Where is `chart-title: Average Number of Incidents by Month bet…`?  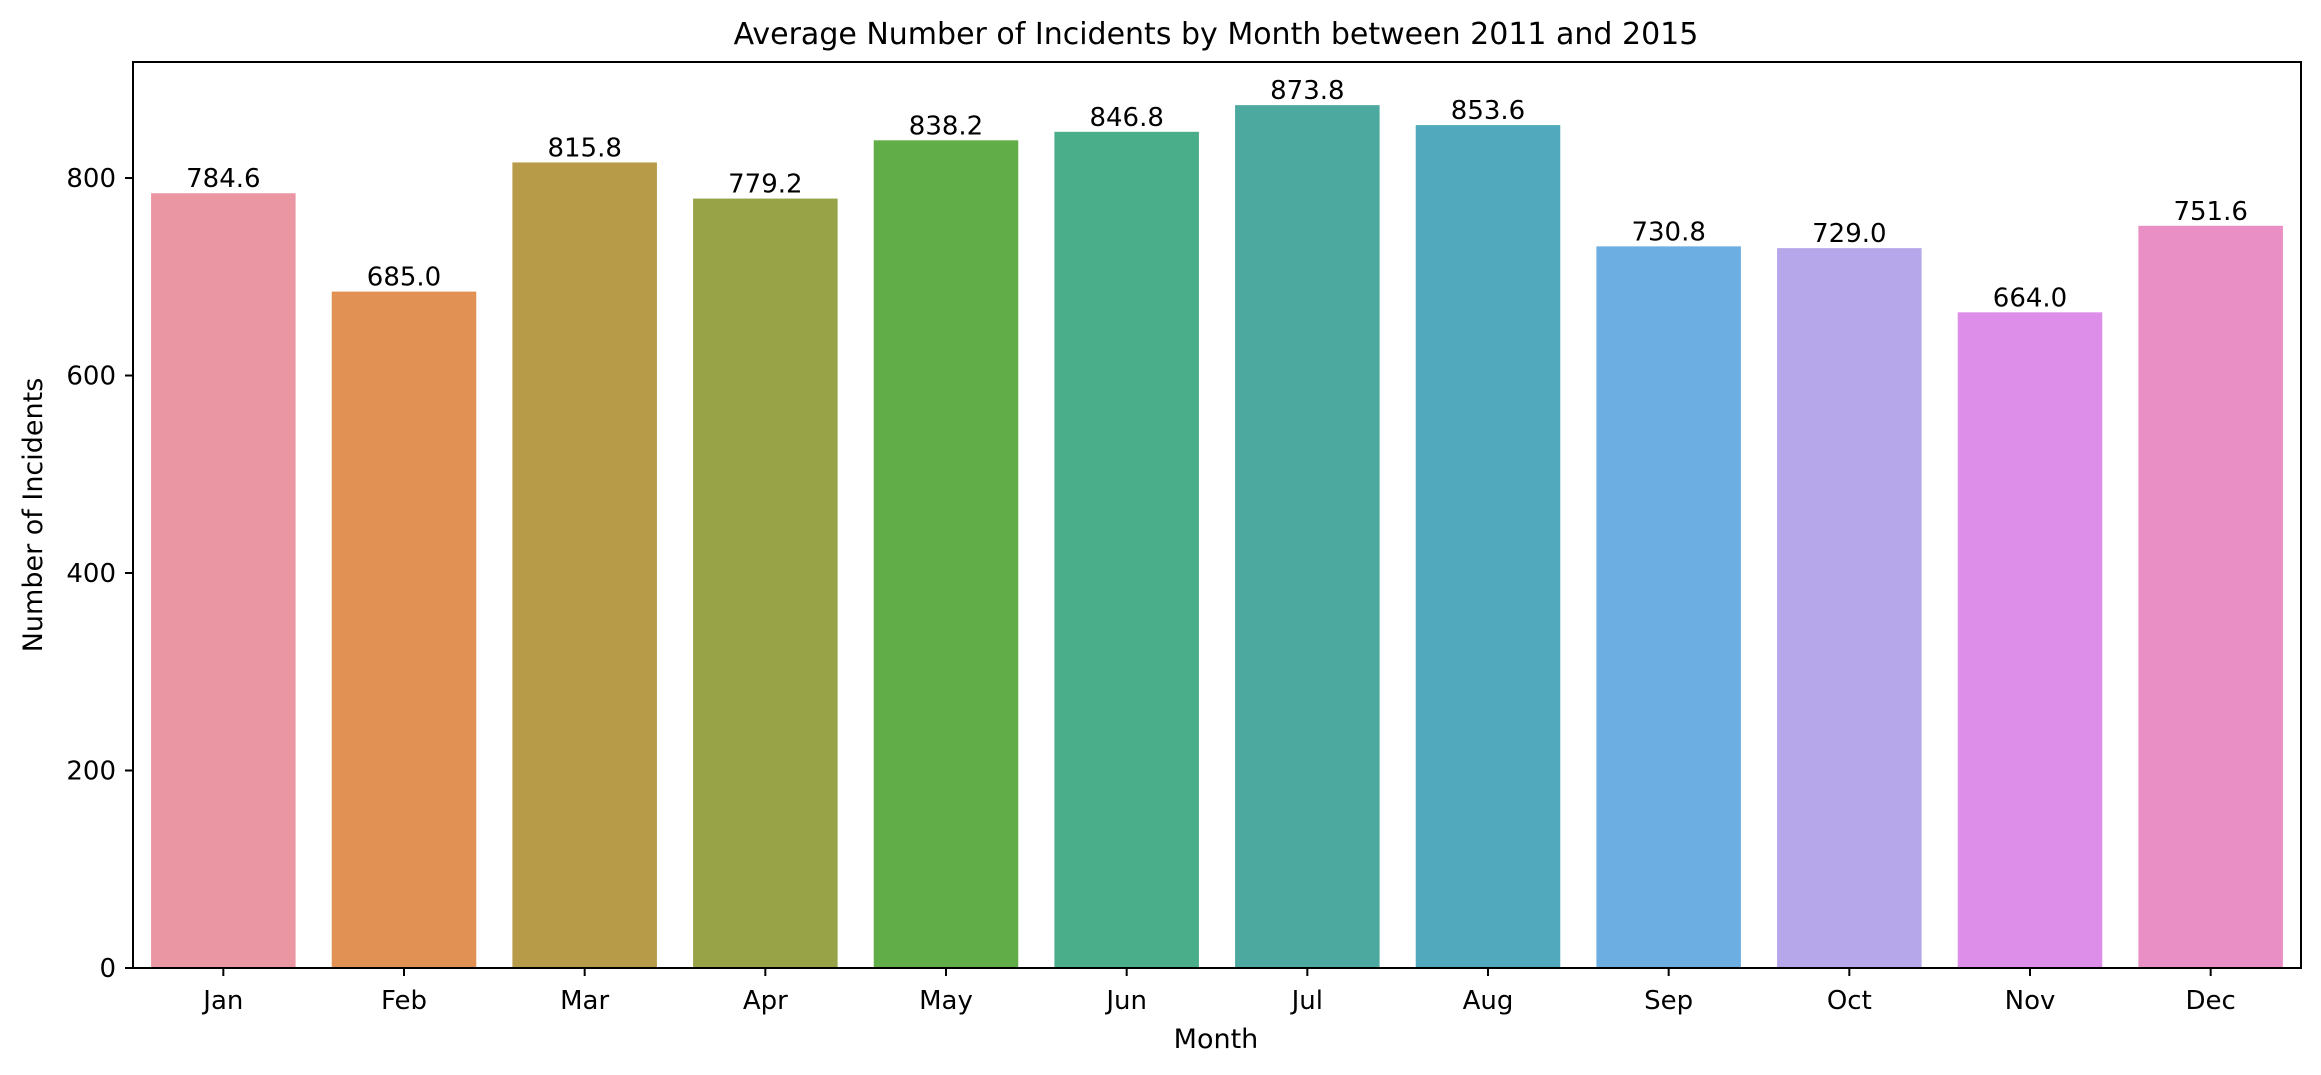 chart-title: Average Number of Incidents by Month bet… is located at coordinates (1216, 34).